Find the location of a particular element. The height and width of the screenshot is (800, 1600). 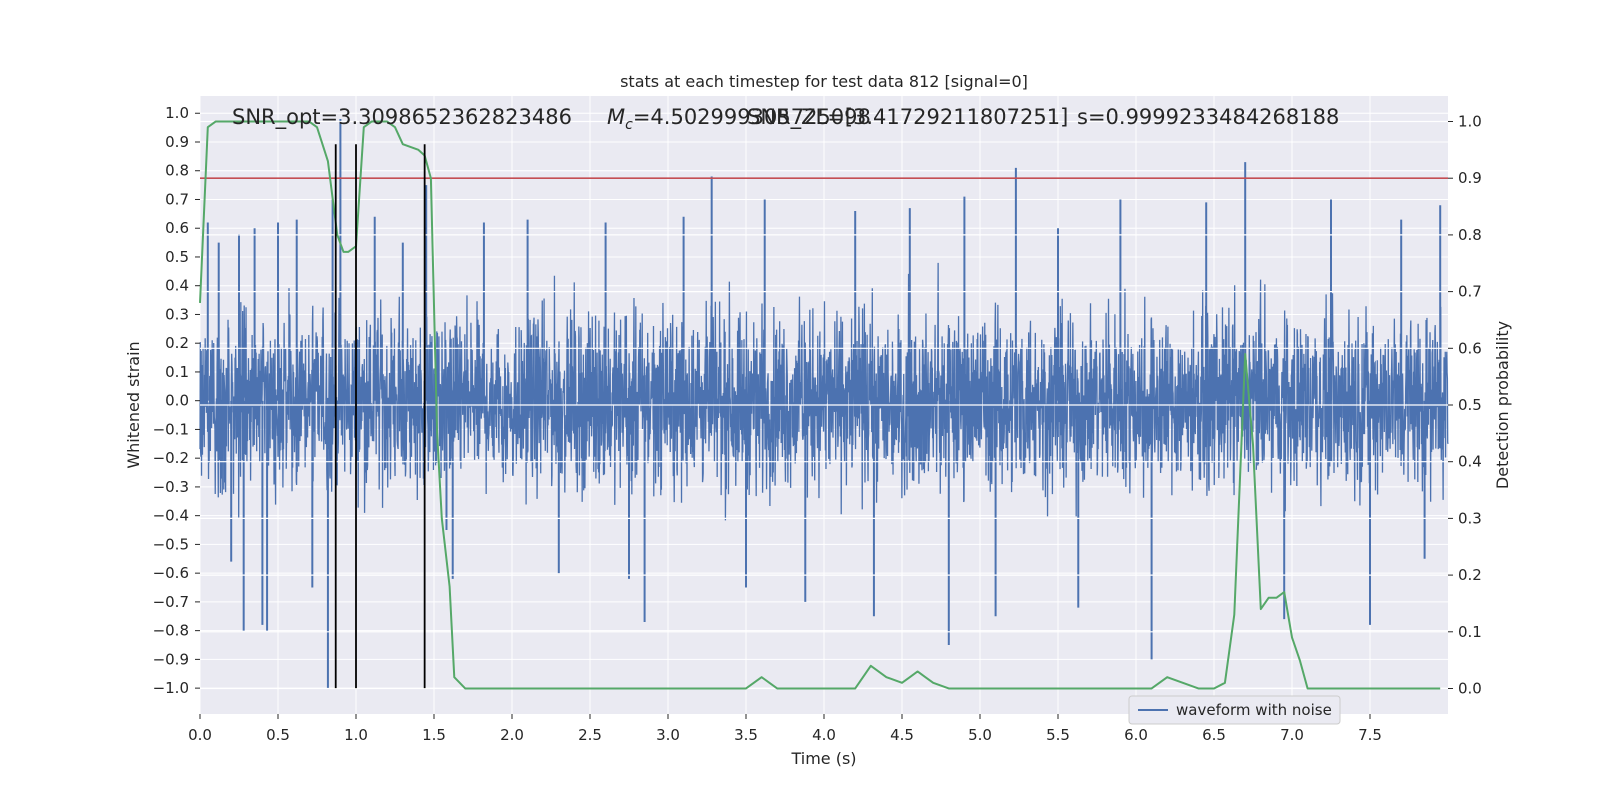

annotation-chirp-mass-subscript: c is located at coordinates (629, 125).